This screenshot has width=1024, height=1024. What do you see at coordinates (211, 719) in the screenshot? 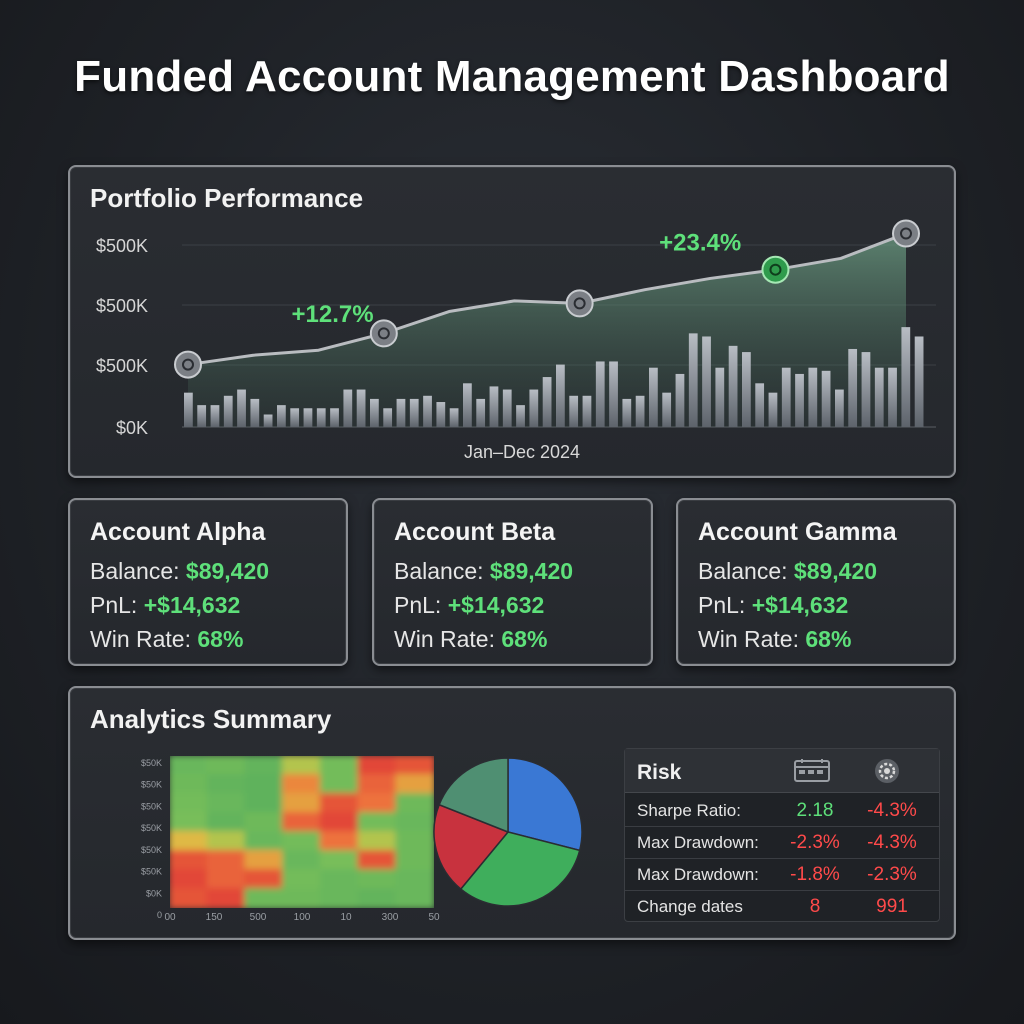
I see `analytics-summary-title: Analytics Summary` at bounding box center [211, 719].